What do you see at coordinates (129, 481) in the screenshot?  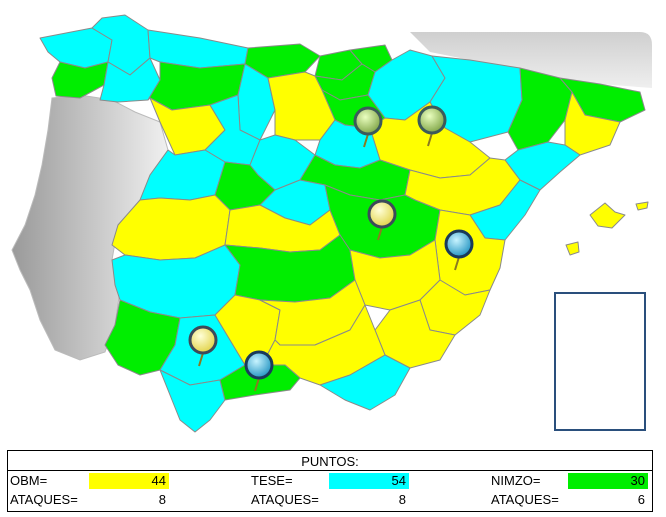 I see `obm-points: 44` at bounding box center [129, 481].